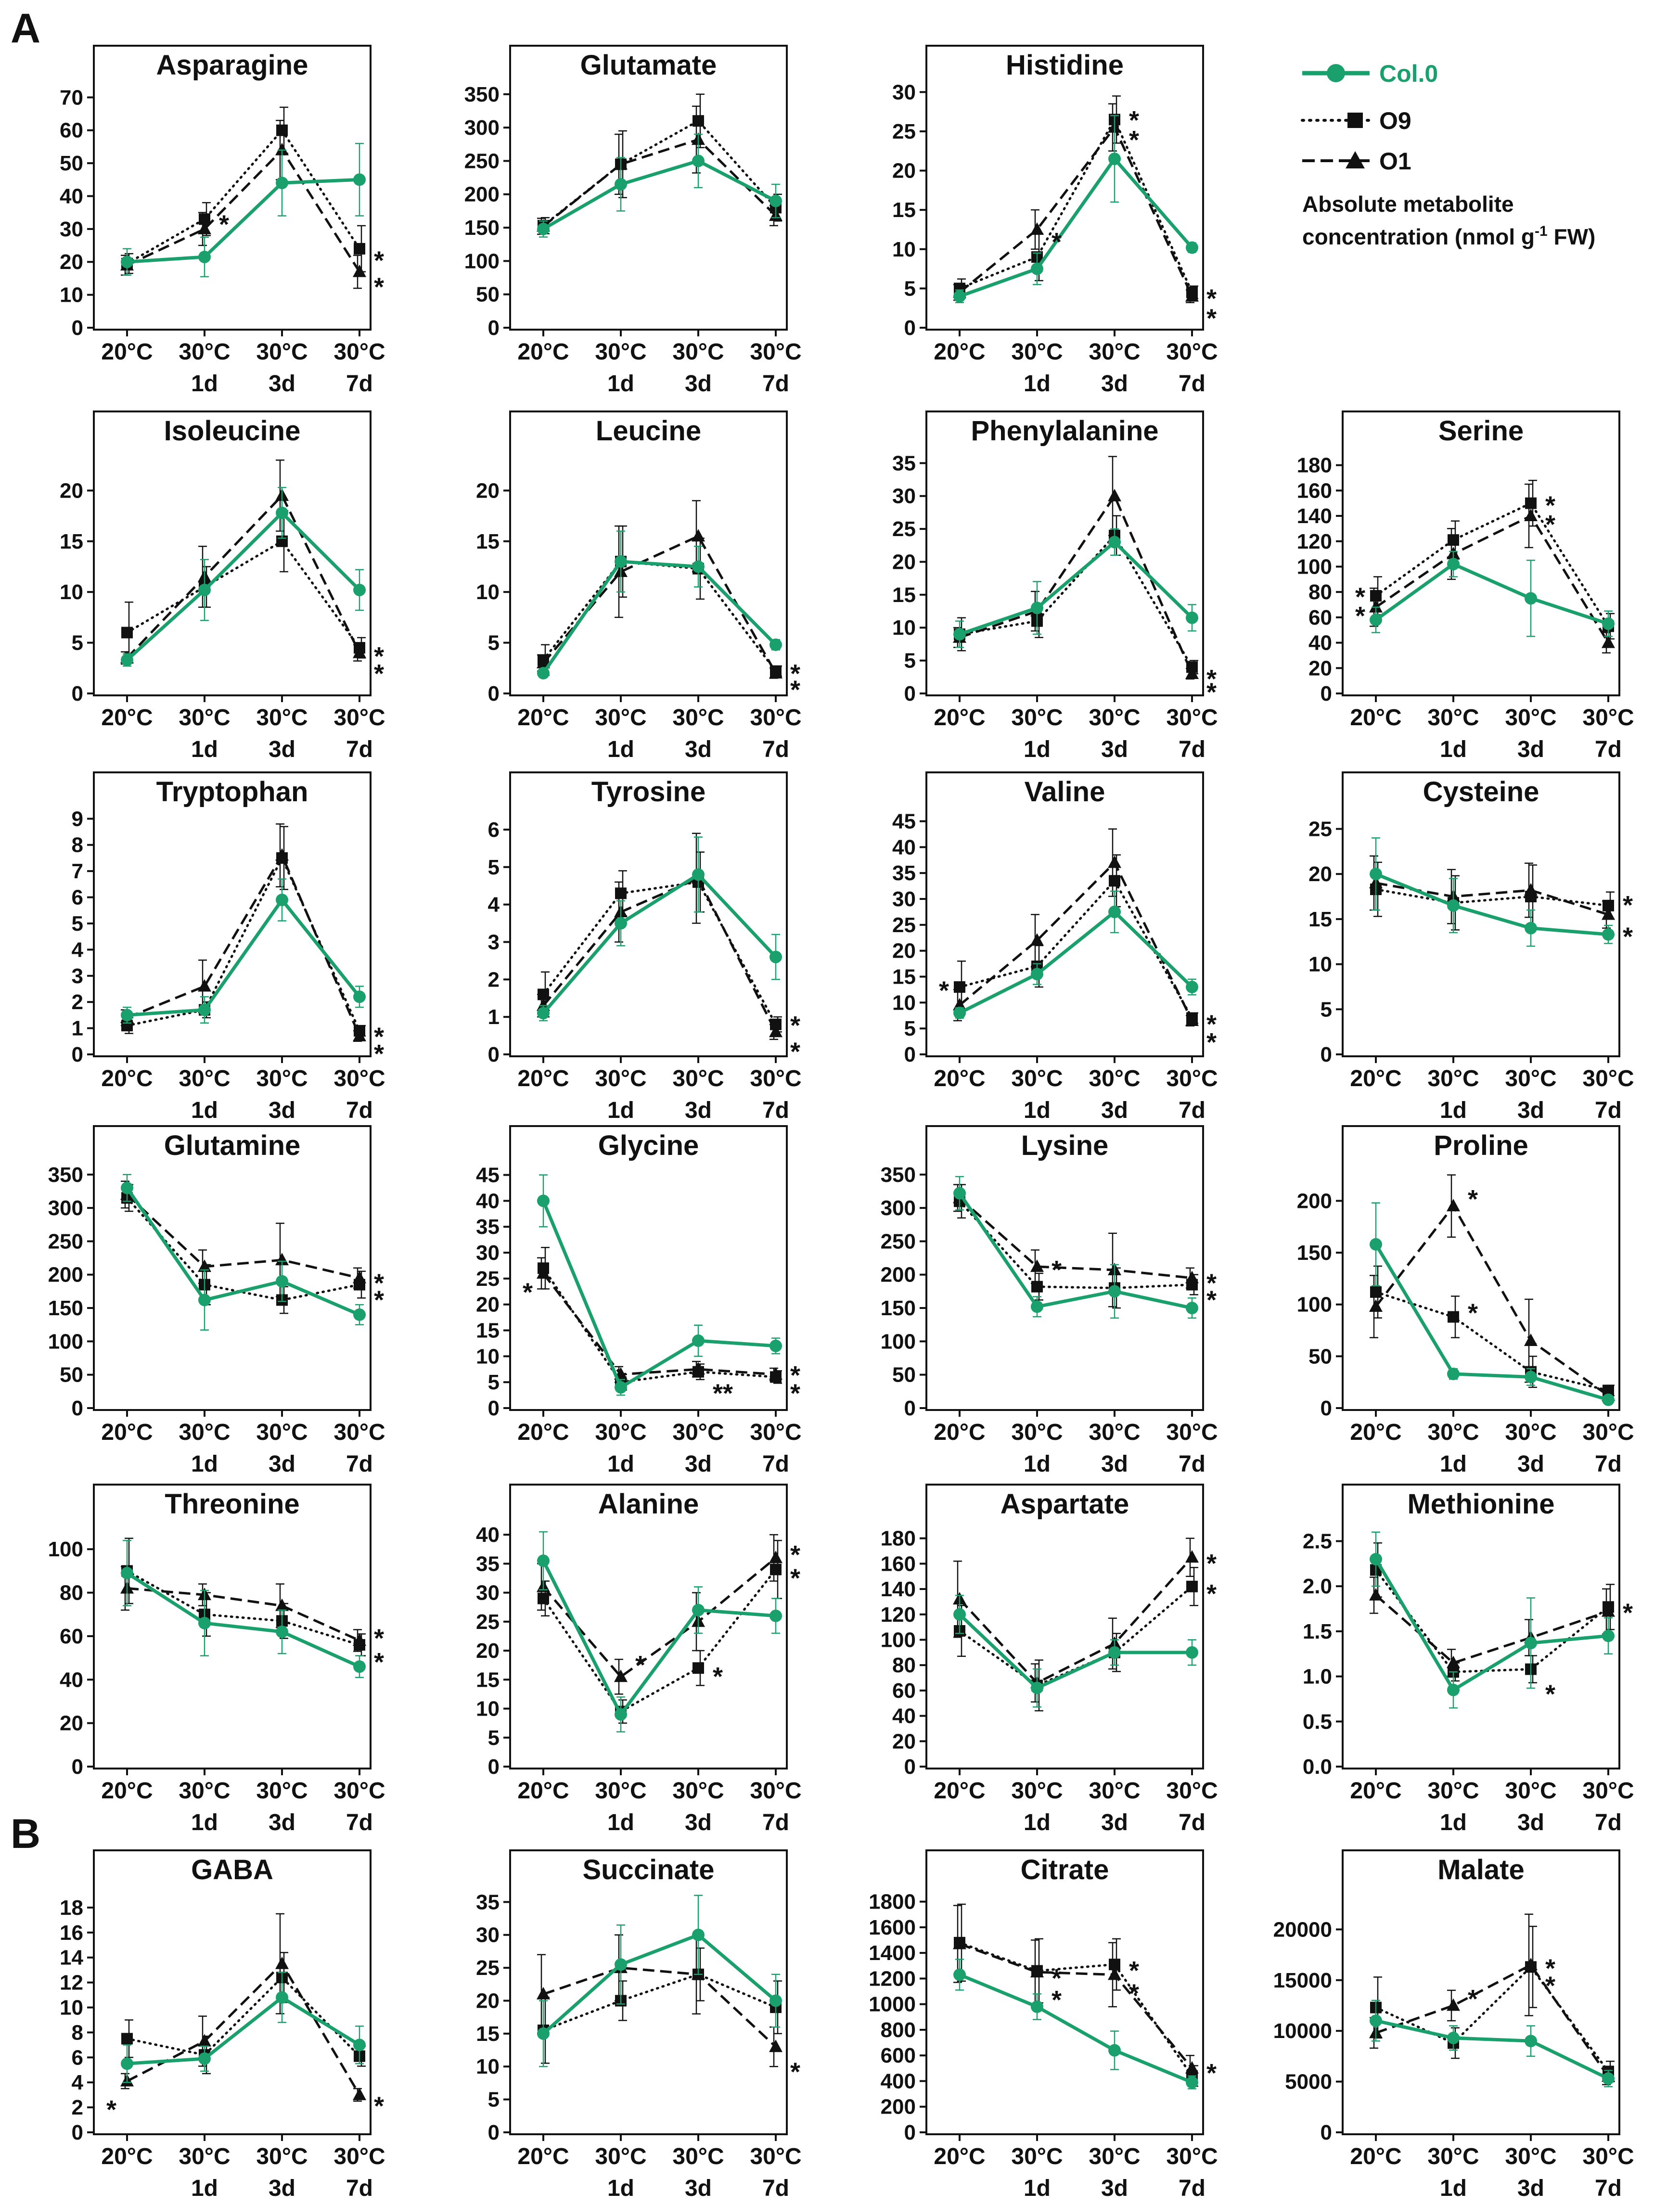 Image resolution: width=1680 pixels, height=2205 pixels. Describe the element at coordinates (65, 1175) in the screenshot. I see `y-tick-label: 350` at that location.